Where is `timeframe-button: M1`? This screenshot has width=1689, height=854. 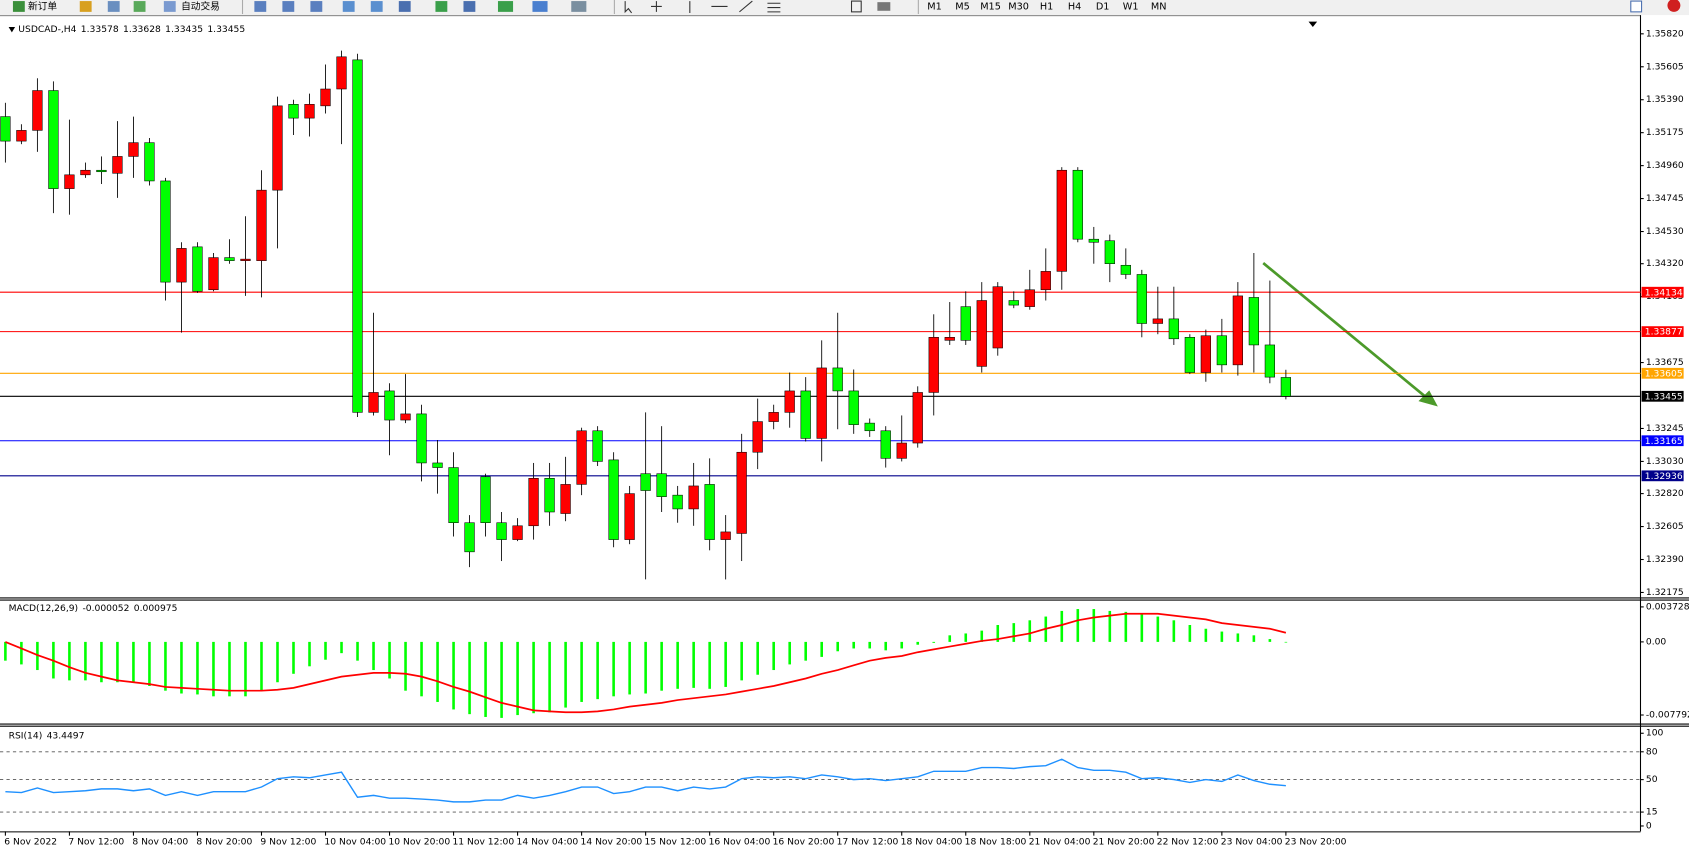 timeframe-button: M1 is located at coordinates (934, 6).